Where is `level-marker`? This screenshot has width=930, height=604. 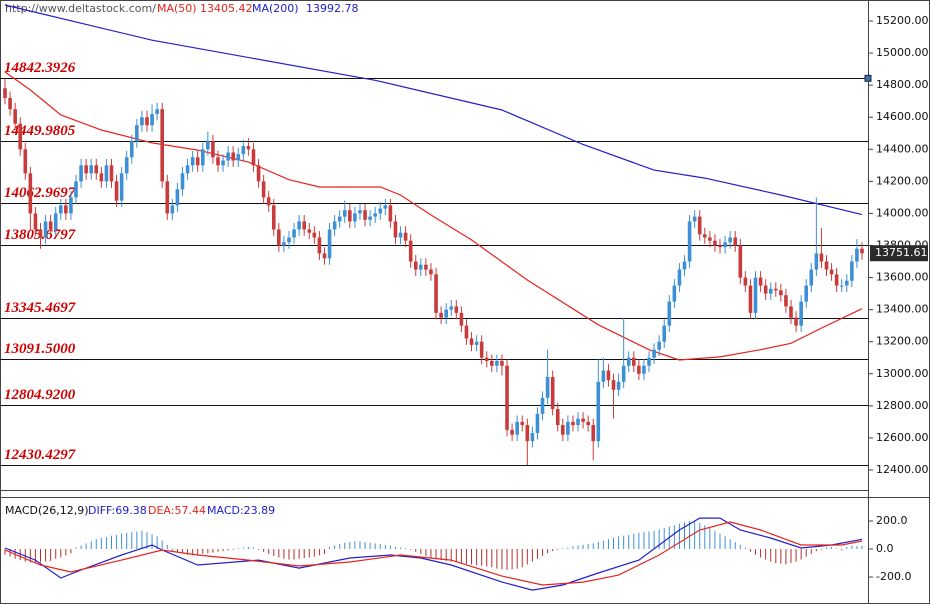
level-marker is located at coordinates (868, 78).